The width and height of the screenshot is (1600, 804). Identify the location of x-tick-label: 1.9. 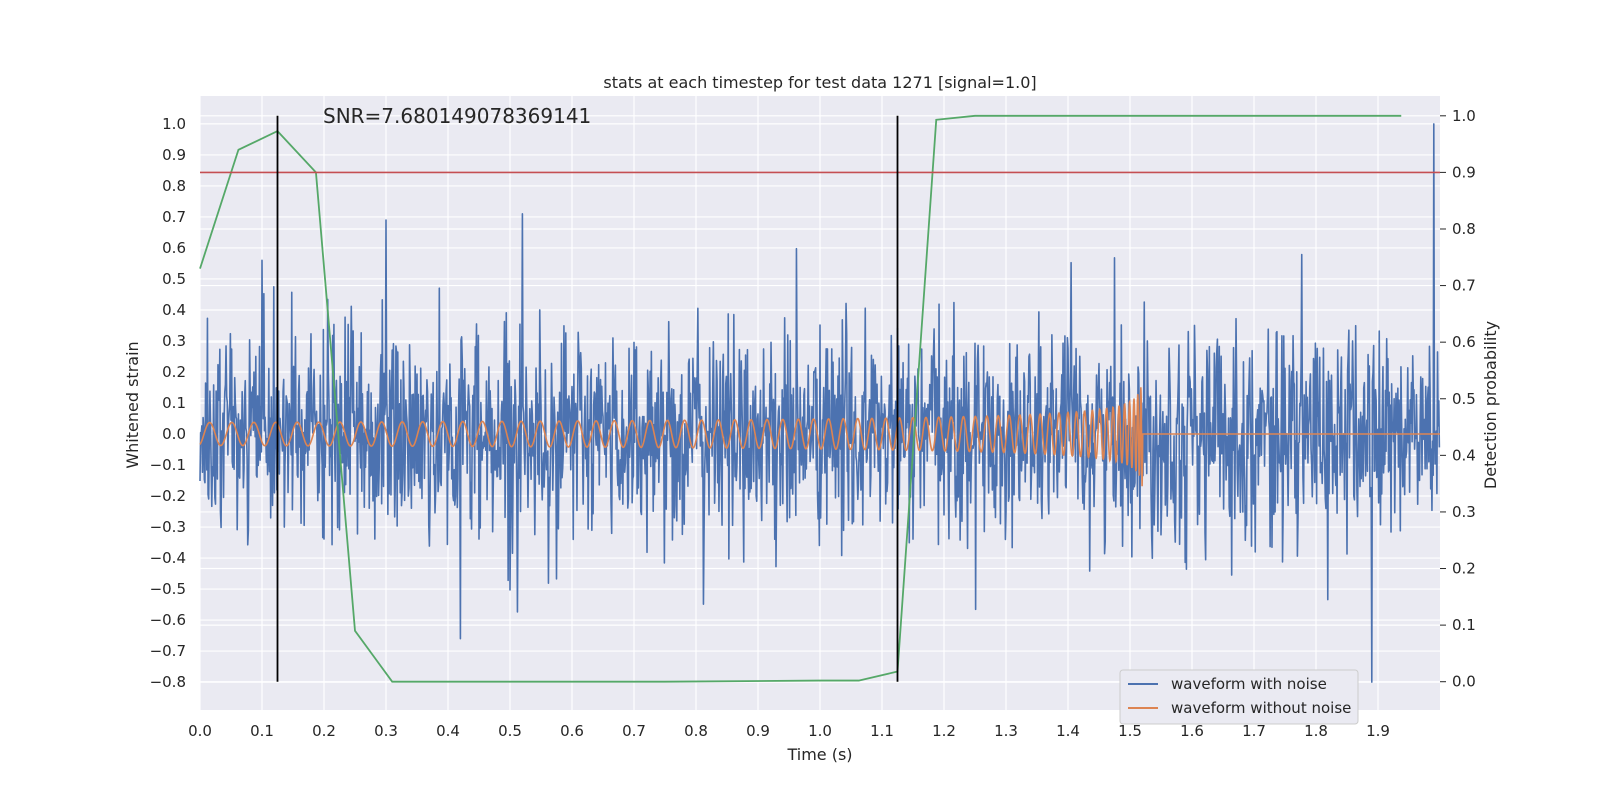
(1378, 731).